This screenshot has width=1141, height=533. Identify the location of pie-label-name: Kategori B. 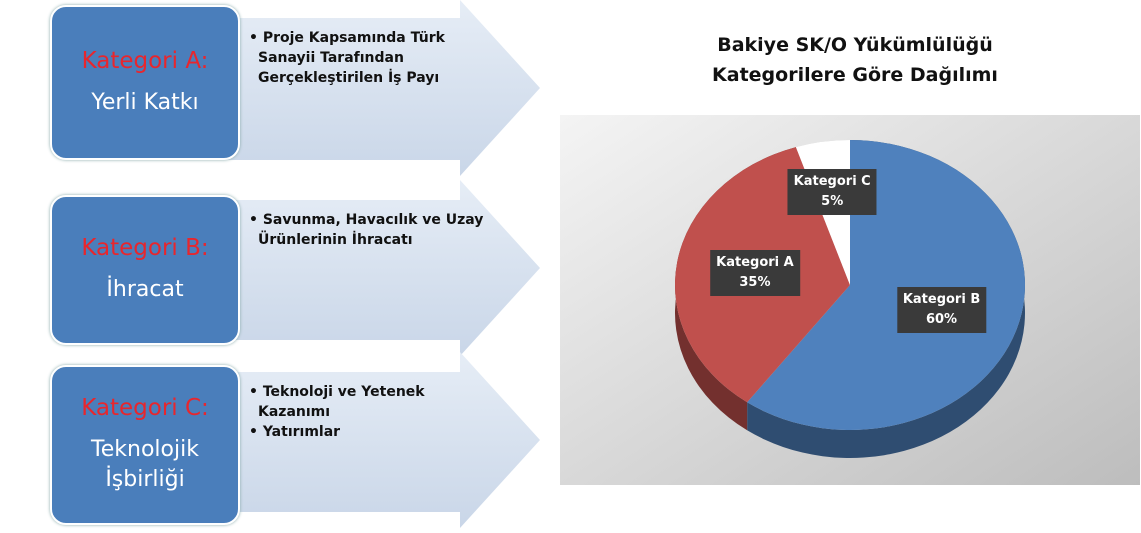
(941, 299).